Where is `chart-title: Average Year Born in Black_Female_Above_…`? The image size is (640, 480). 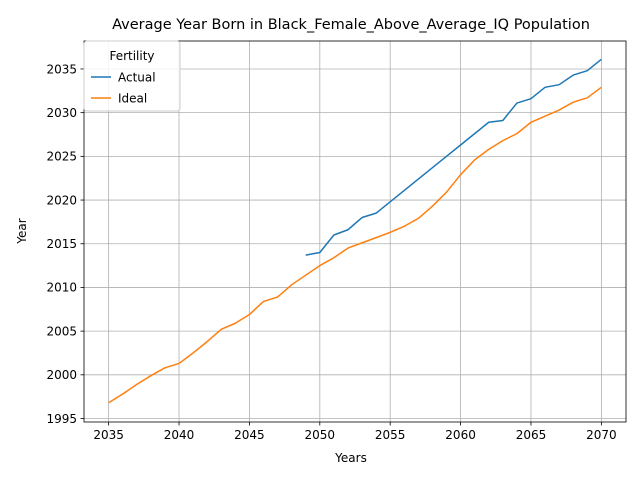 chart-title: Average Year Born in Black_Female_Above_… is located at coordinates (351, 25).